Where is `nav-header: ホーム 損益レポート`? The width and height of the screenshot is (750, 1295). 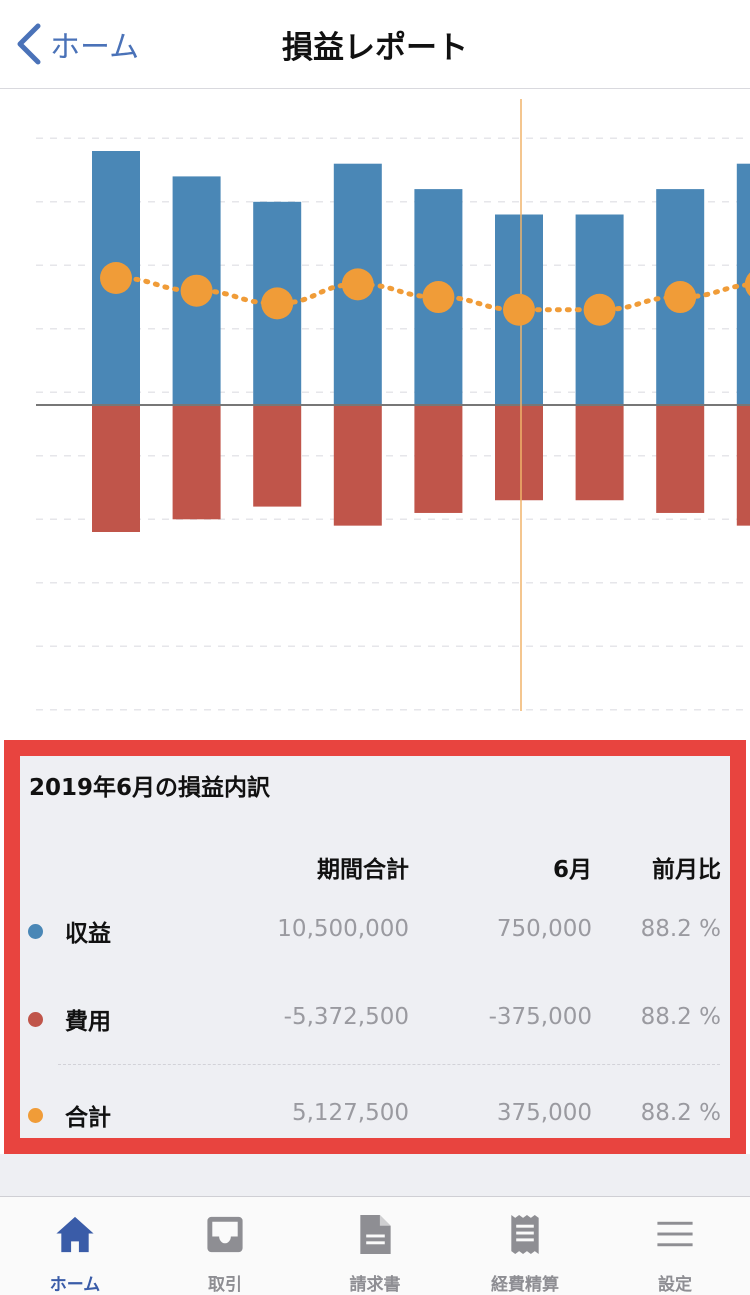
nav-header: ホーム 損益レポート is located at coordinates (375, 44).